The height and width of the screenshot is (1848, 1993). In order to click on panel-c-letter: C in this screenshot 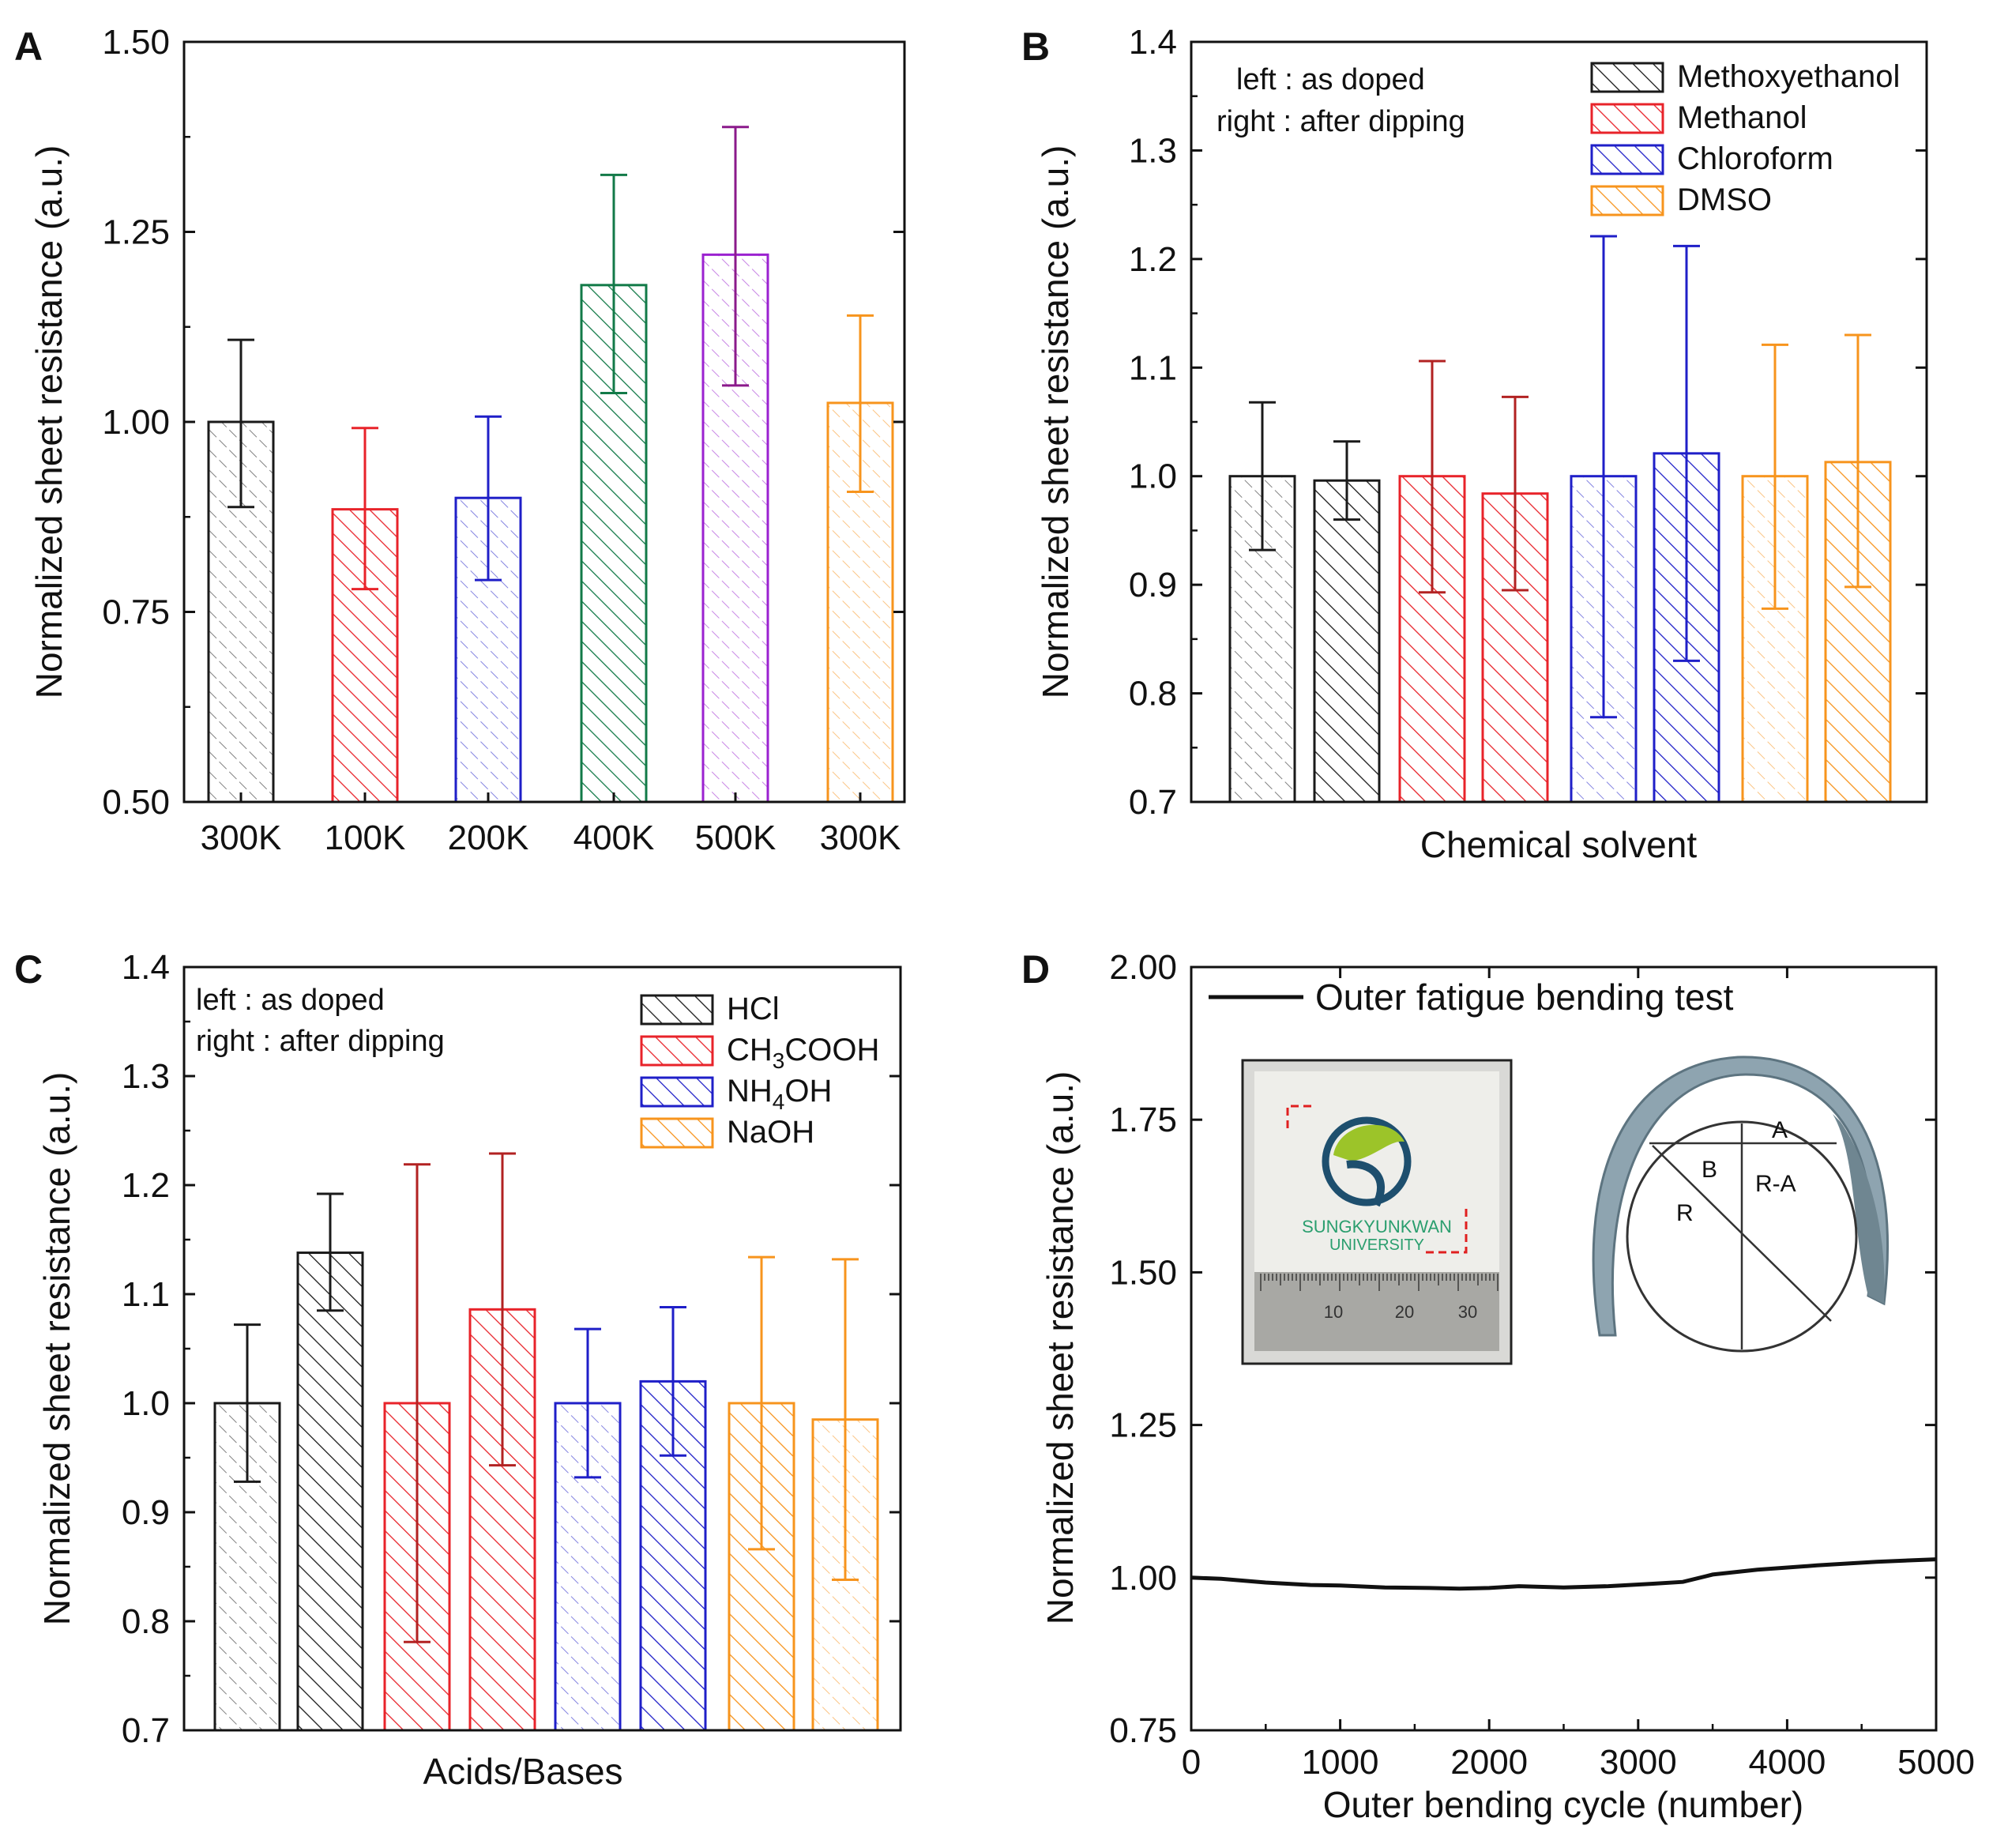, I will do `click(28, 970)`.